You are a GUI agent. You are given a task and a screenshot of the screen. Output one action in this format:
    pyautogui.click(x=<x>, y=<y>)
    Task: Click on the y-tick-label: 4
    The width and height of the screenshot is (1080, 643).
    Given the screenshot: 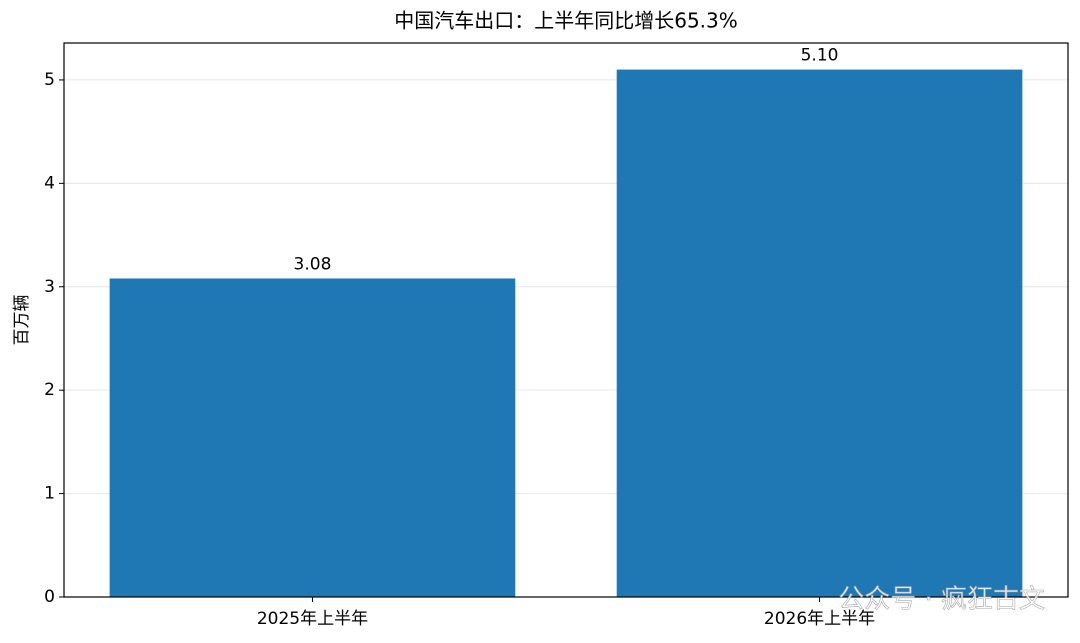 What is the action you would take?
    pyautogui.click(x=49, y=183)
    